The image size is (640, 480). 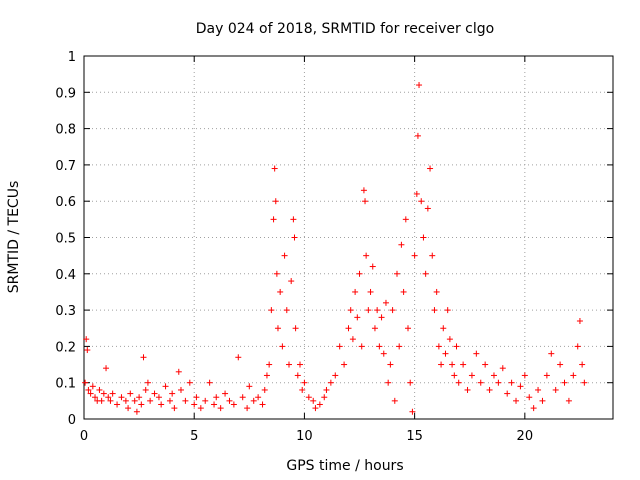 What do you see at coordinates (194, 436) in the screenshot?
I see `x-tick-label: 5` at bounding box center [194, 436].